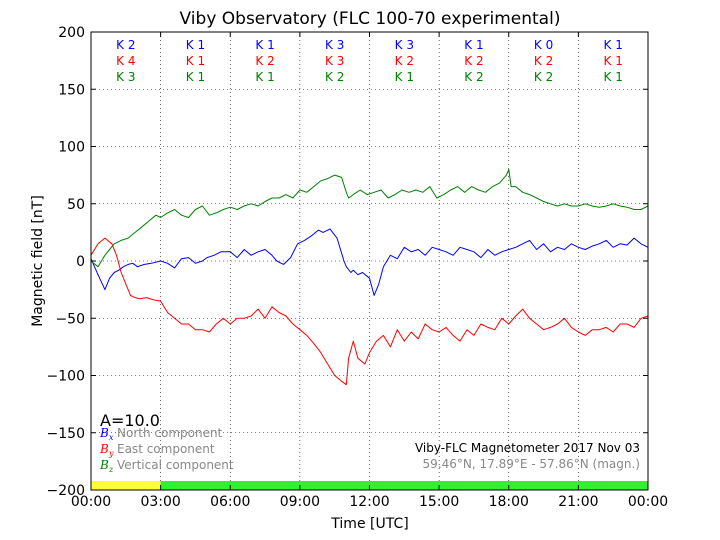 The width and height of the screenshot is (720, 540). I want to click on x-tick-label: 18:00, so click(509, 502).